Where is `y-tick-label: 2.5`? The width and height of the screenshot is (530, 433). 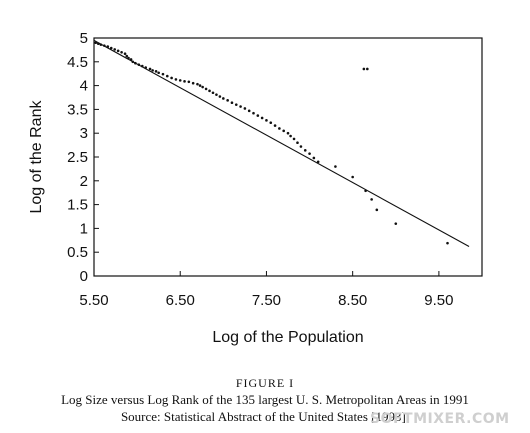
y-tick-label: 2.5 is located at coordinates (77, 157).